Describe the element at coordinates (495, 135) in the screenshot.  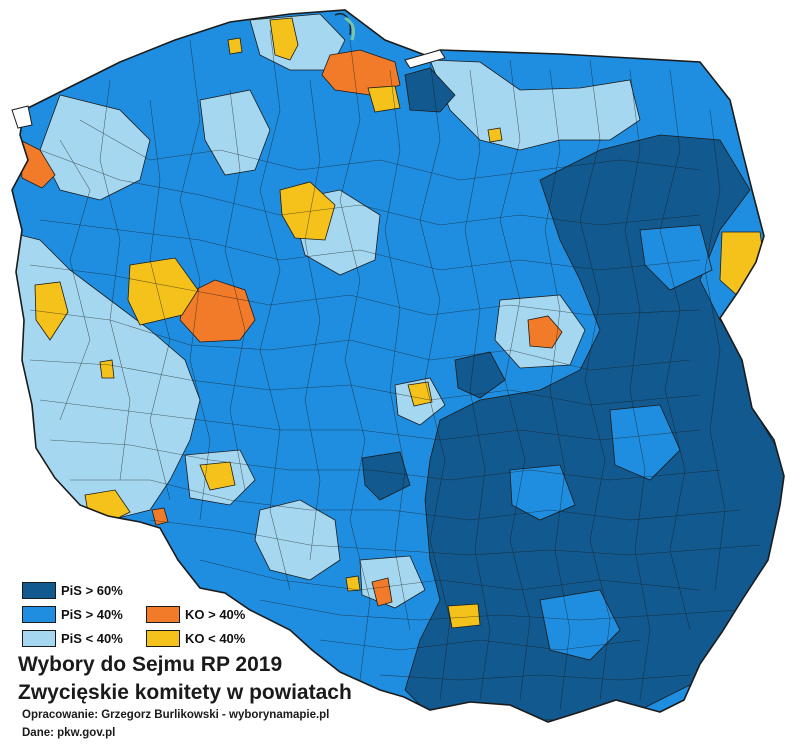
I see `region-olsztyn-yellow` at that location.